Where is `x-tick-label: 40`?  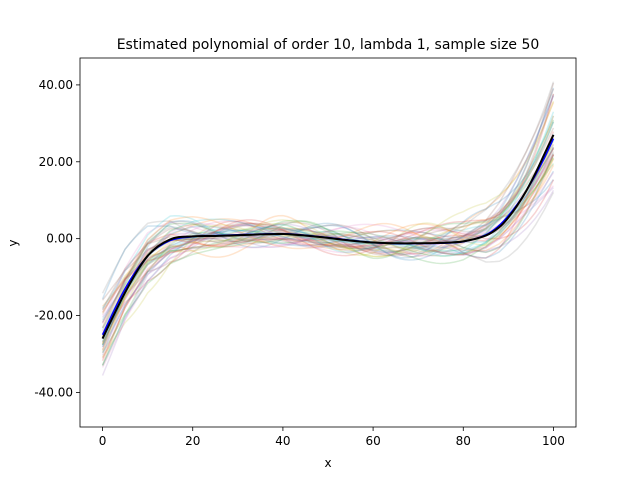 x-tick-label: 40 is located at coordinates (282, 441).